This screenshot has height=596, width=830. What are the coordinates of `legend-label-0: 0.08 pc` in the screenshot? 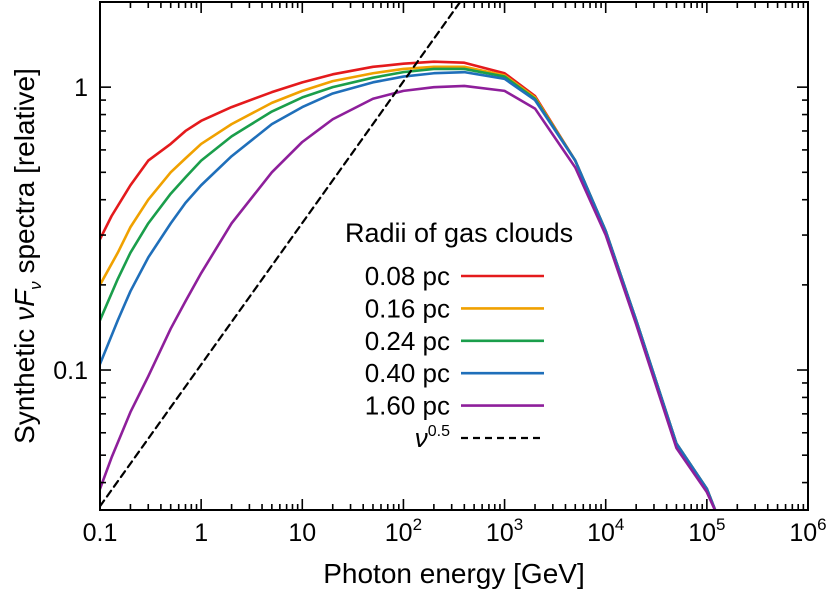 It's located at (407, 276).